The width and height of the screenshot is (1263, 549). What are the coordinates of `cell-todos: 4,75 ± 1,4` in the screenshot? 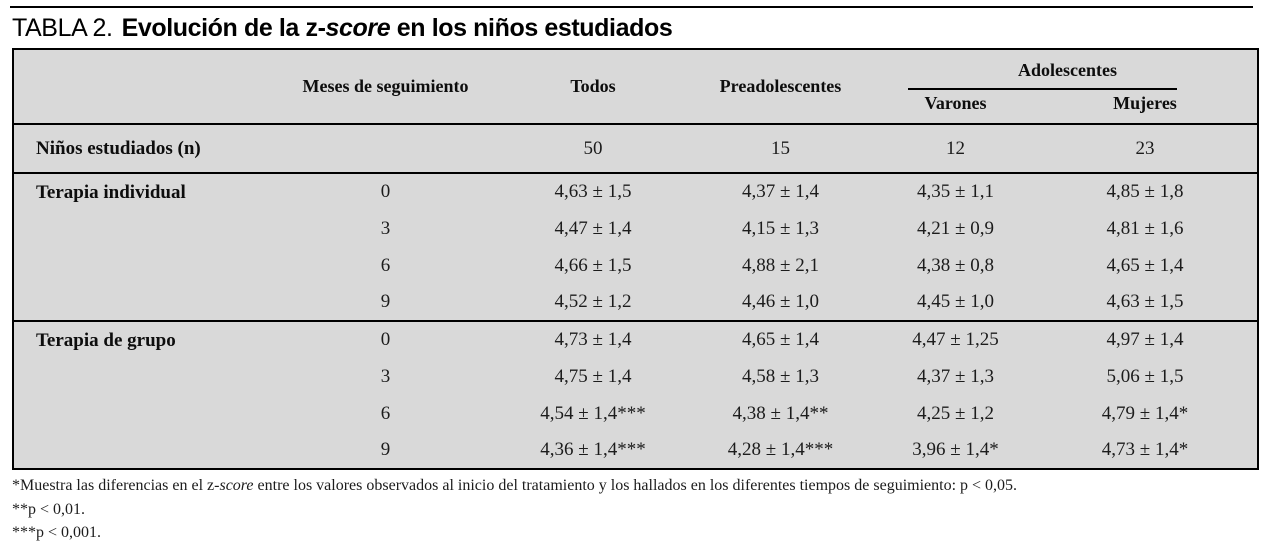 It's located at (593, 376).